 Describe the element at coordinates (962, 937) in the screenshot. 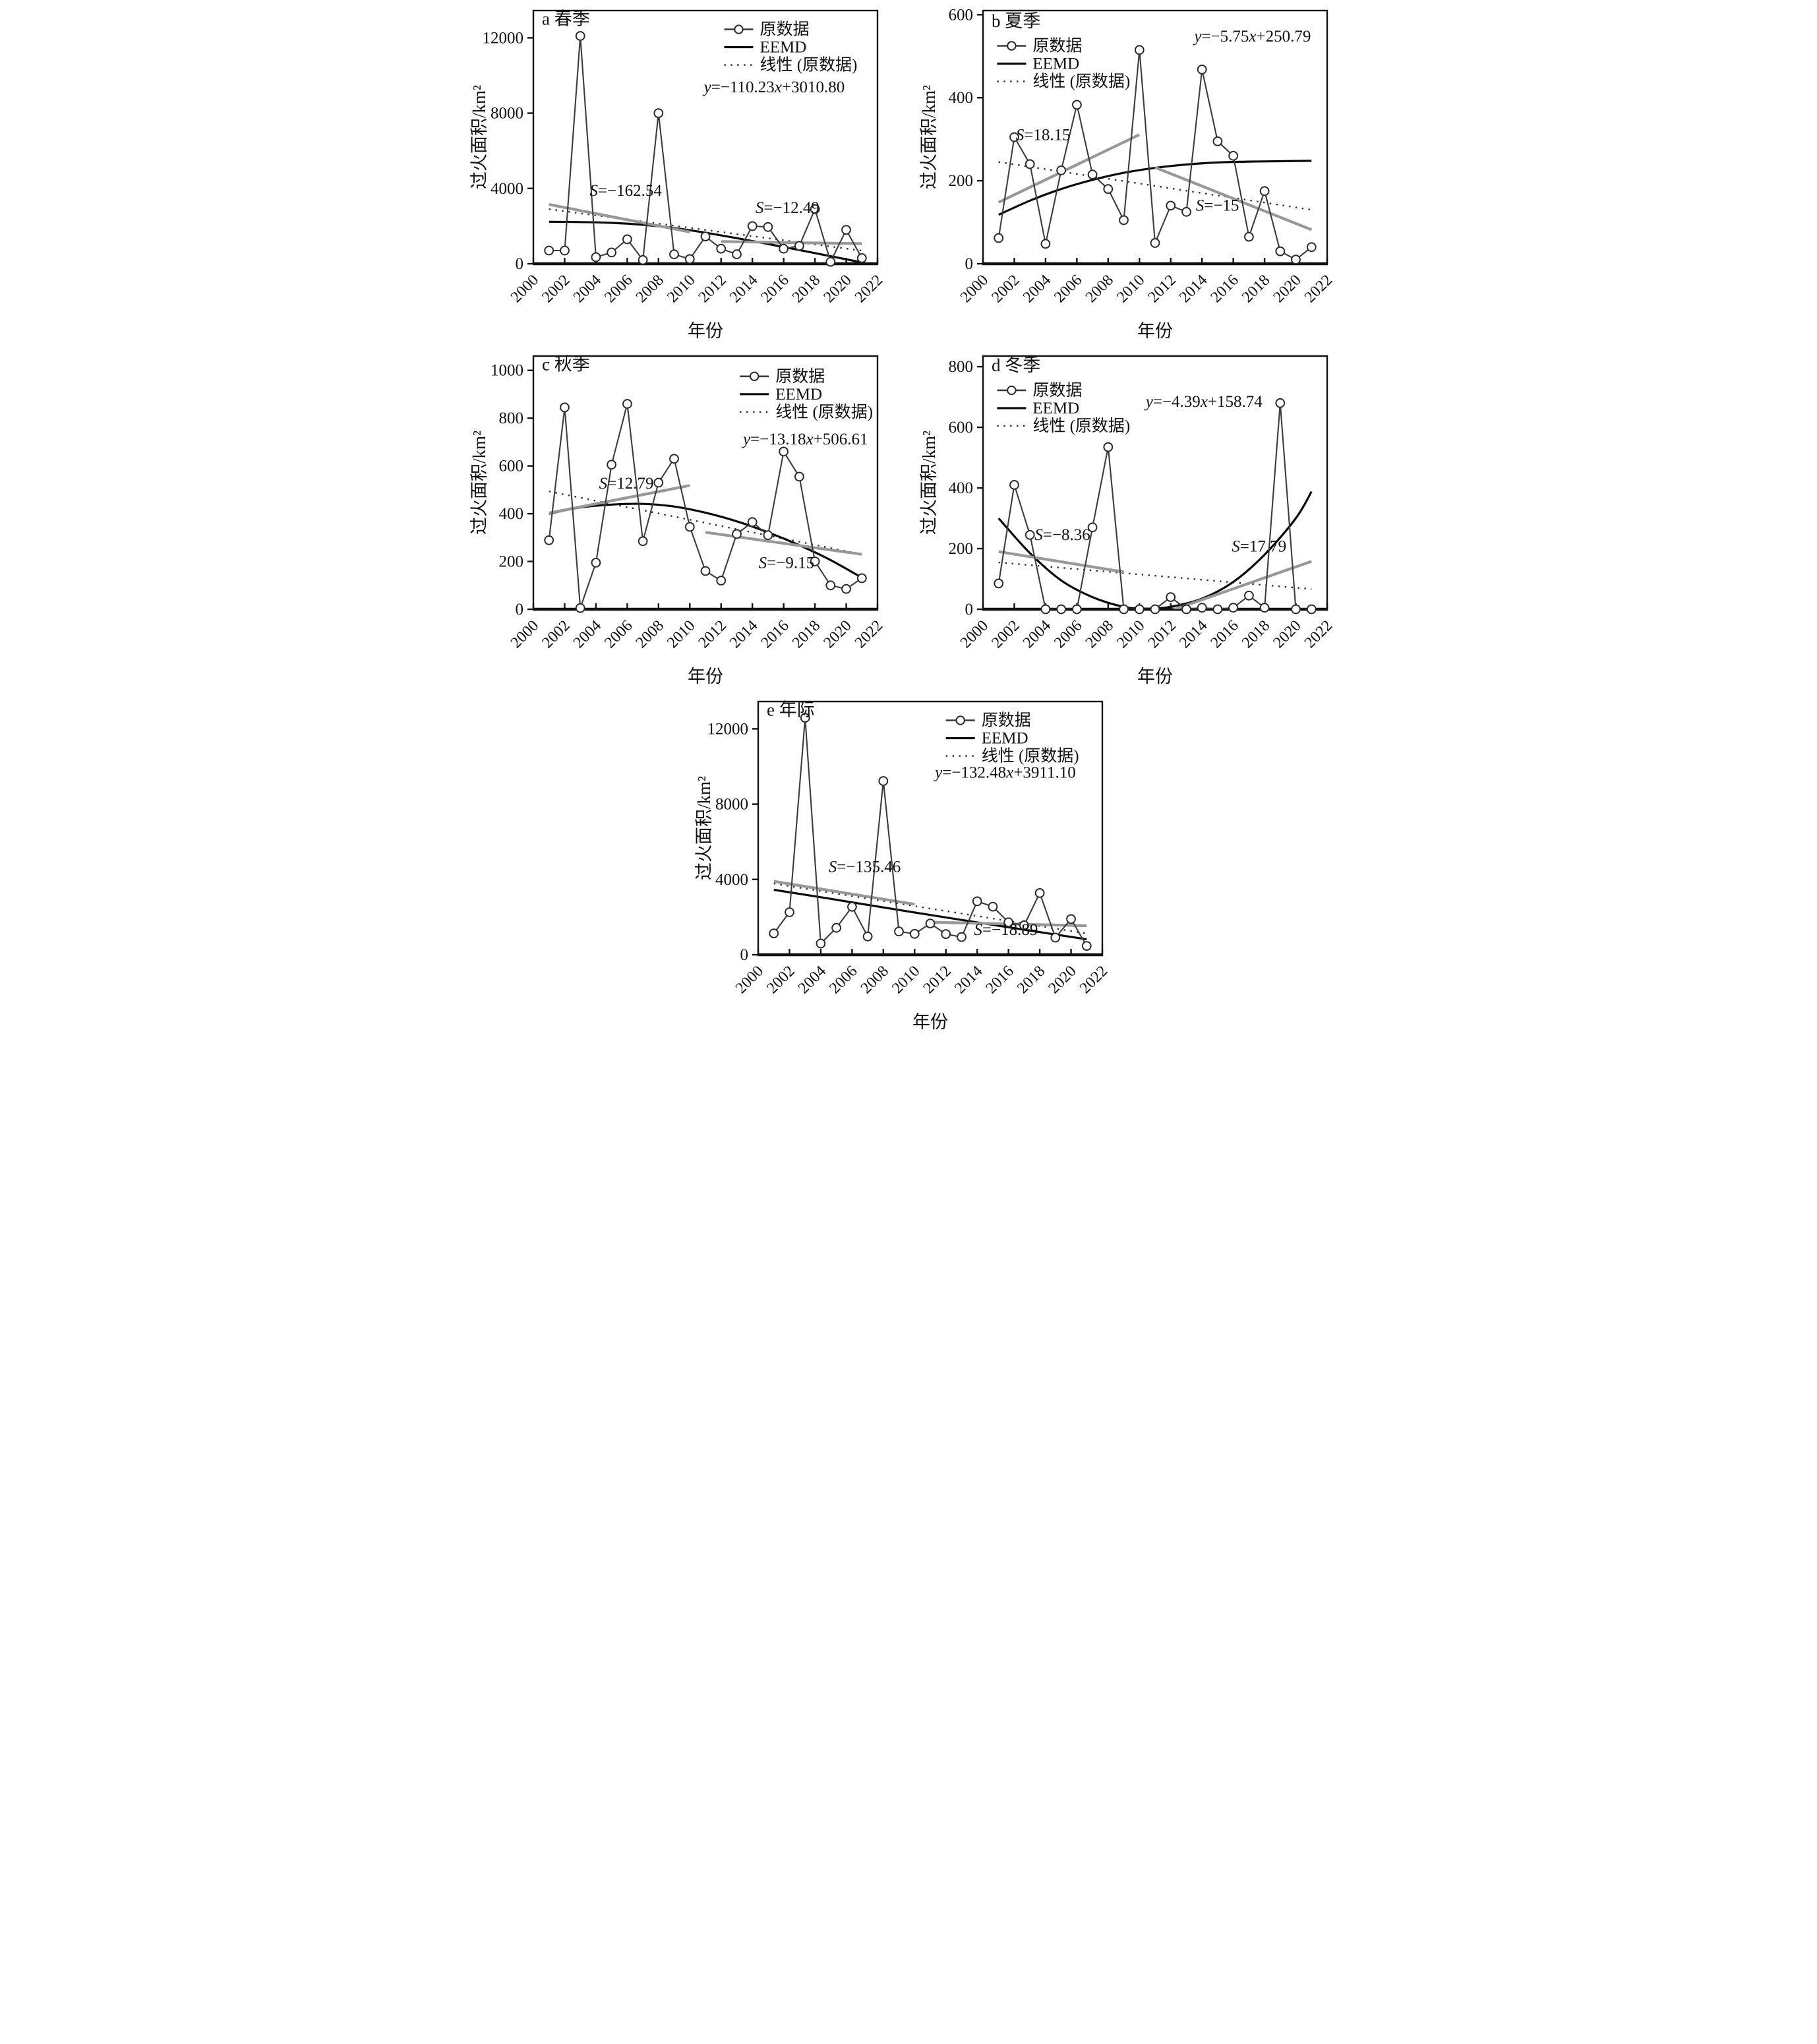

I see `data-point-2013` at that location.